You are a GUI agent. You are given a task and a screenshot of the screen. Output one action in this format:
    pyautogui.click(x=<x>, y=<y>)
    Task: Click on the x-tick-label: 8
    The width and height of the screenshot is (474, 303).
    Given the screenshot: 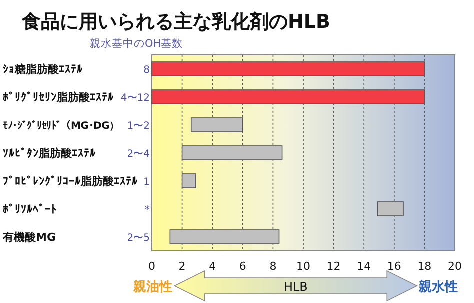 What is the action you would take?
    pyautogui.click(x=273, y=266)
    